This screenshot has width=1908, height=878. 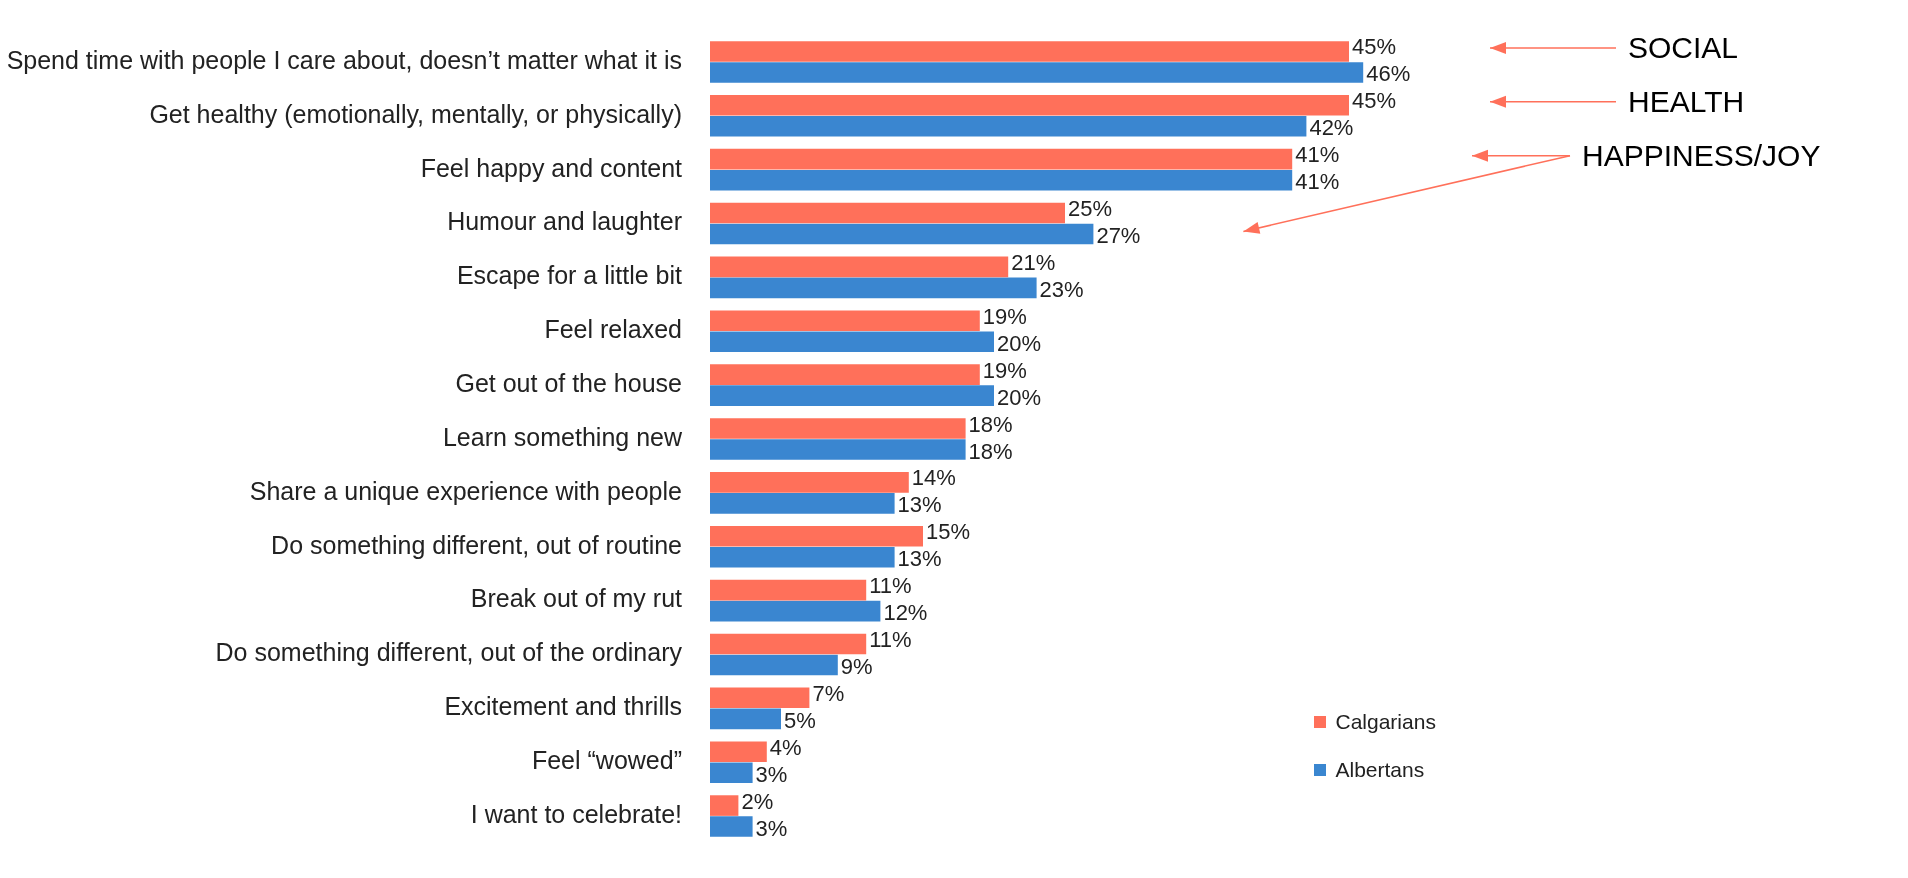 I want to click on data-label: 14%, so click(x=933, y=478).